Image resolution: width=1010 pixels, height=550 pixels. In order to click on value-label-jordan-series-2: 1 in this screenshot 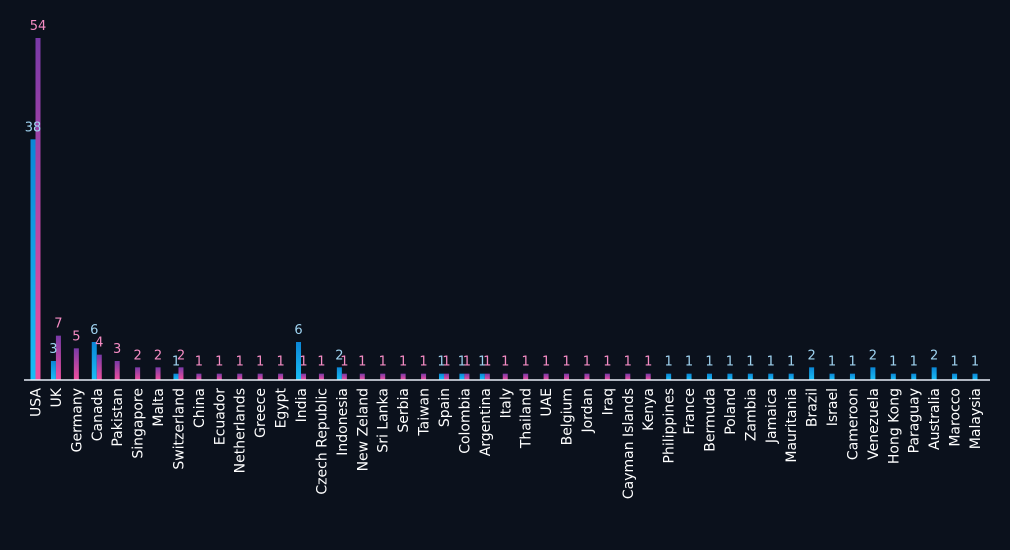, I will do `click(587, 362)`.